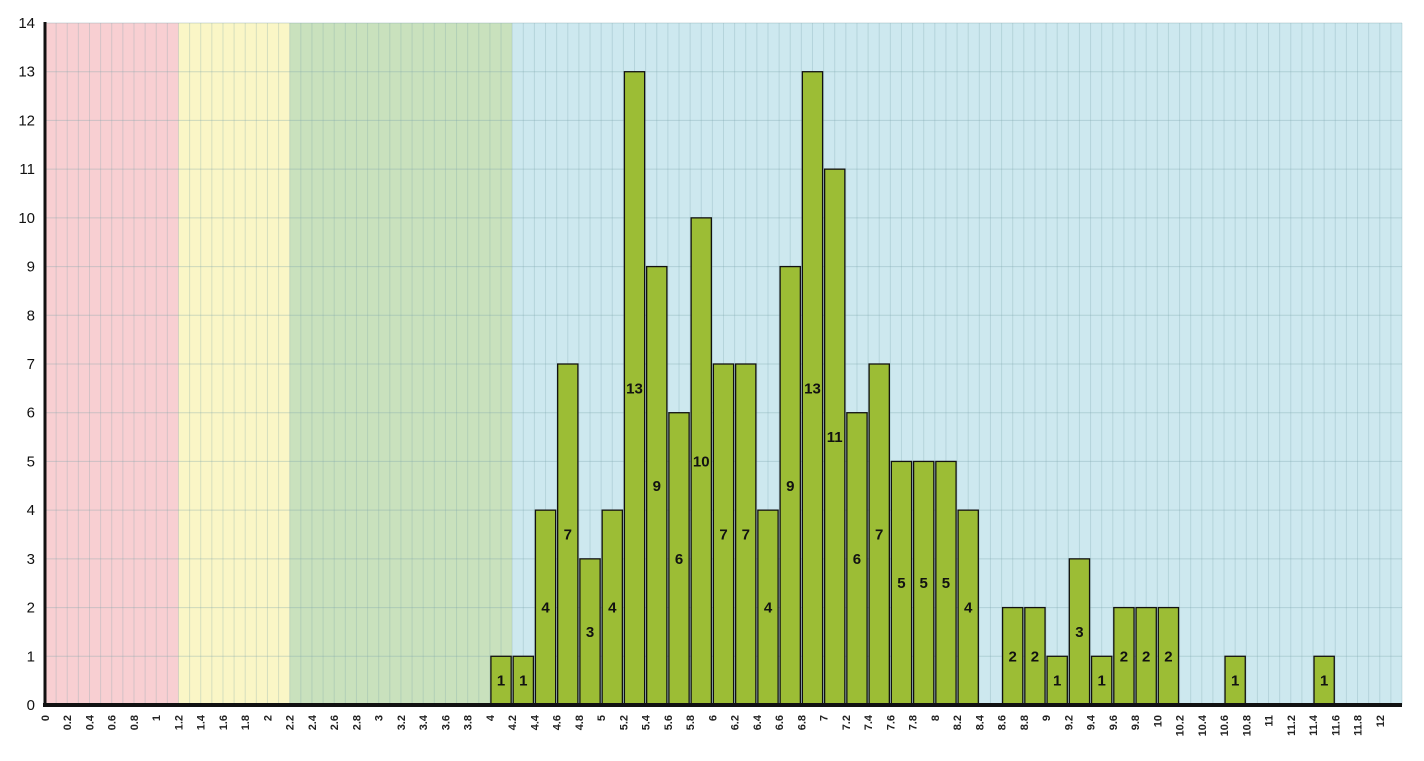 The image size is (1424, 761). What do you see at coordinates (847, 722) in the screenshot?
I see `x-tick-label: 7.2` at bounding box center [847, 722].